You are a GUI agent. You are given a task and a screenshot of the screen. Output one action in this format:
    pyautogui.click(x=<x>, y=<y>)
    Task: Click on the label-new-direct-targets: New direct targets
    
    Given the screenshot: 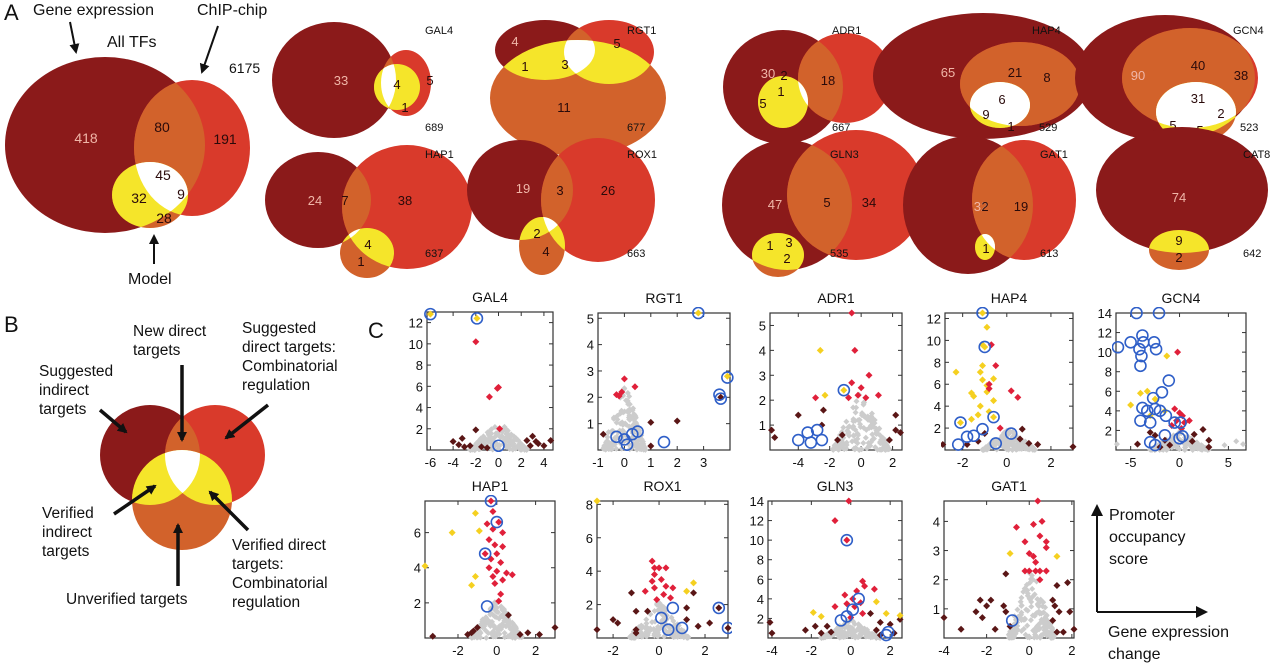 What is the action you would take?
    pyautogui.click(x=170, y=341)
    